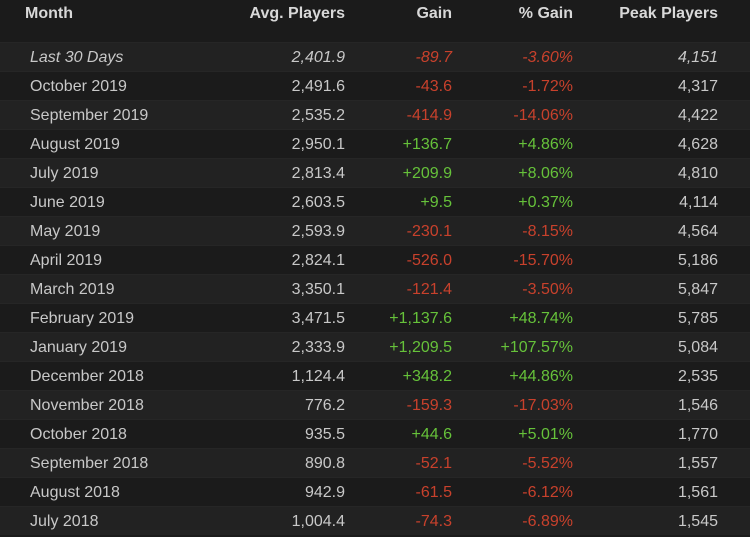 The width and height of the screenshot is (750, 537). I want to click on avg-players-cell: 3,350.1, so click(318, 289).